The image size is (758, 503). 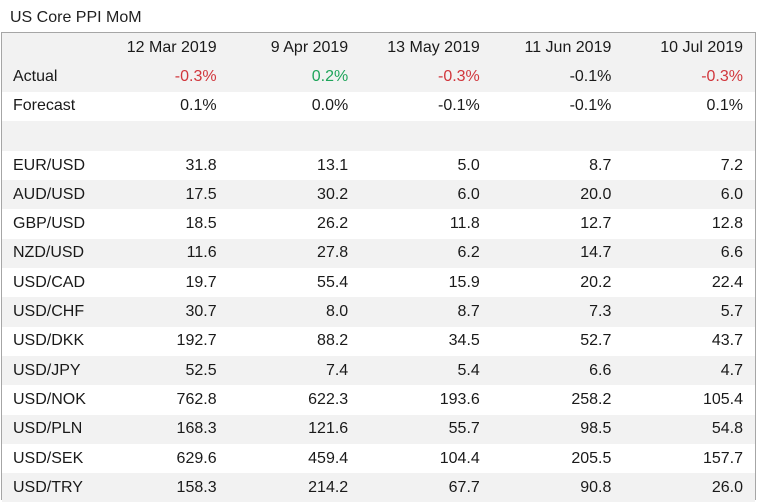 I want to click on table-row: AUD/USD 17.5 30.2 6.0 20.0 6.0, so click(x=378, y=195).